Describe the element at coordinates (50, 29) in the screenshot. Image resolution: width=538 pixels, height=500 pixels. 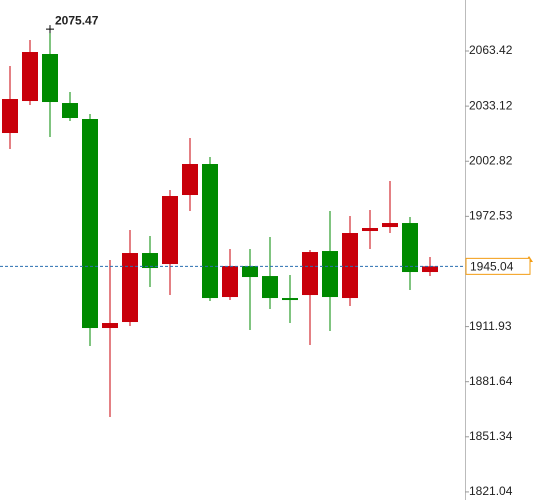
I see `high-marker` at that location.